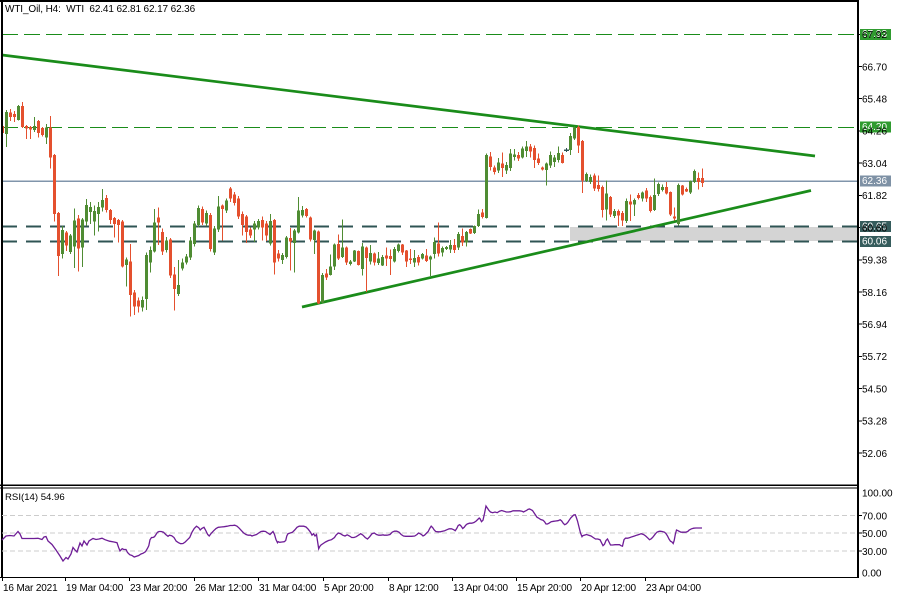 Image resolution: width=900 pixels, height=605 pixels. I want to click on svg-text: 53.28, so click(874, 422).